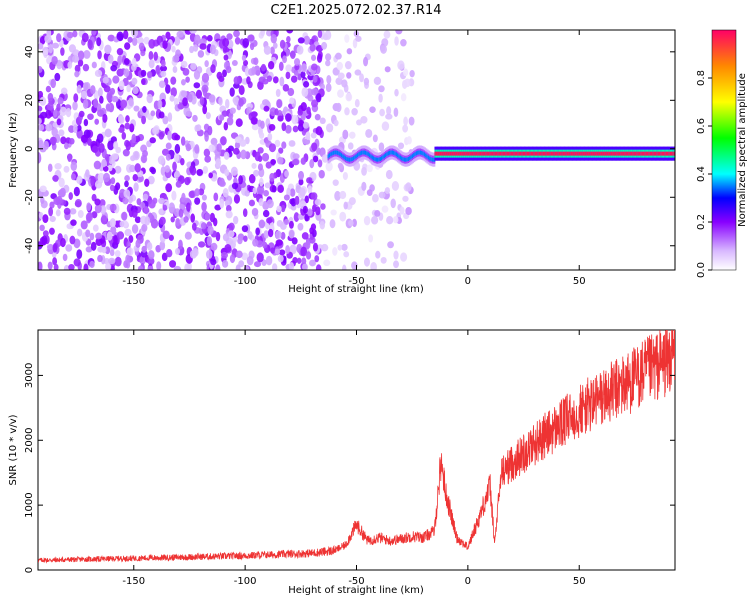  Describe the element at coordinates (701, 270) in the screenshot. I see `colorbar-tick-label: 0.0` at that location.